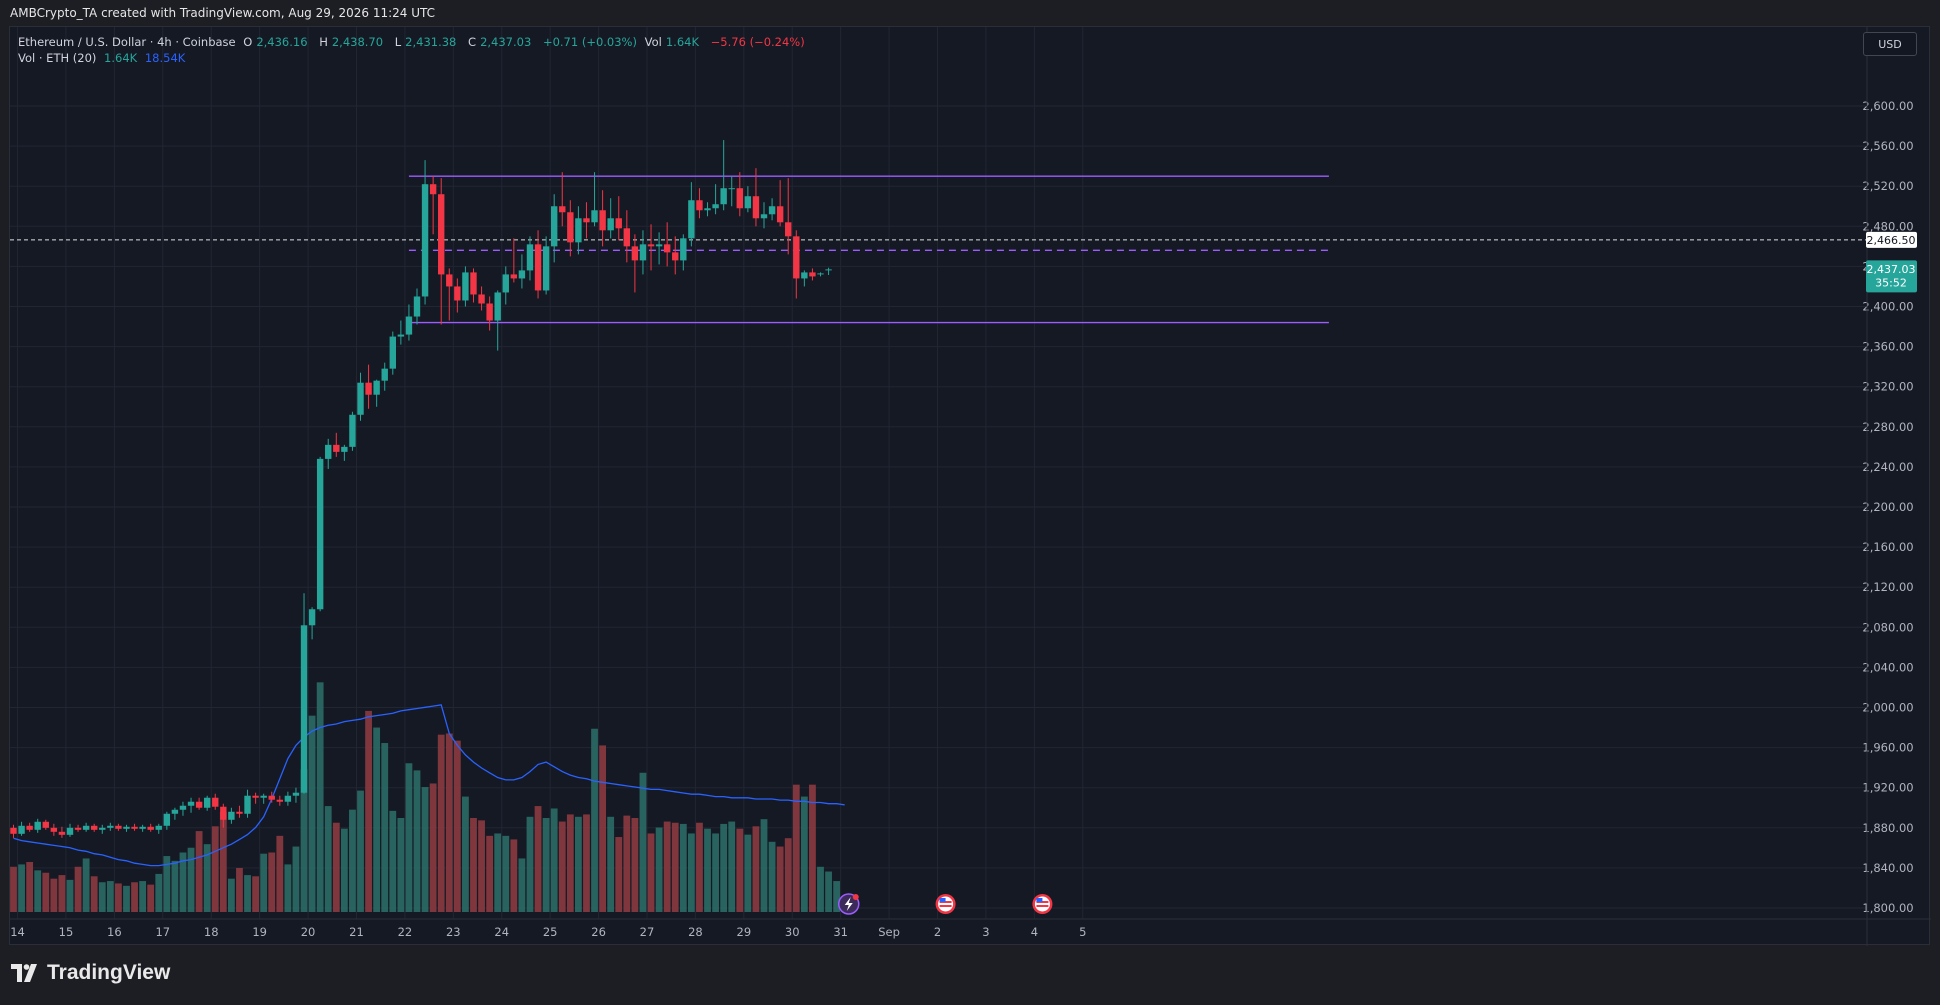  I want to click on price-change: +0.71 (+0.03%), so click(589, 42).